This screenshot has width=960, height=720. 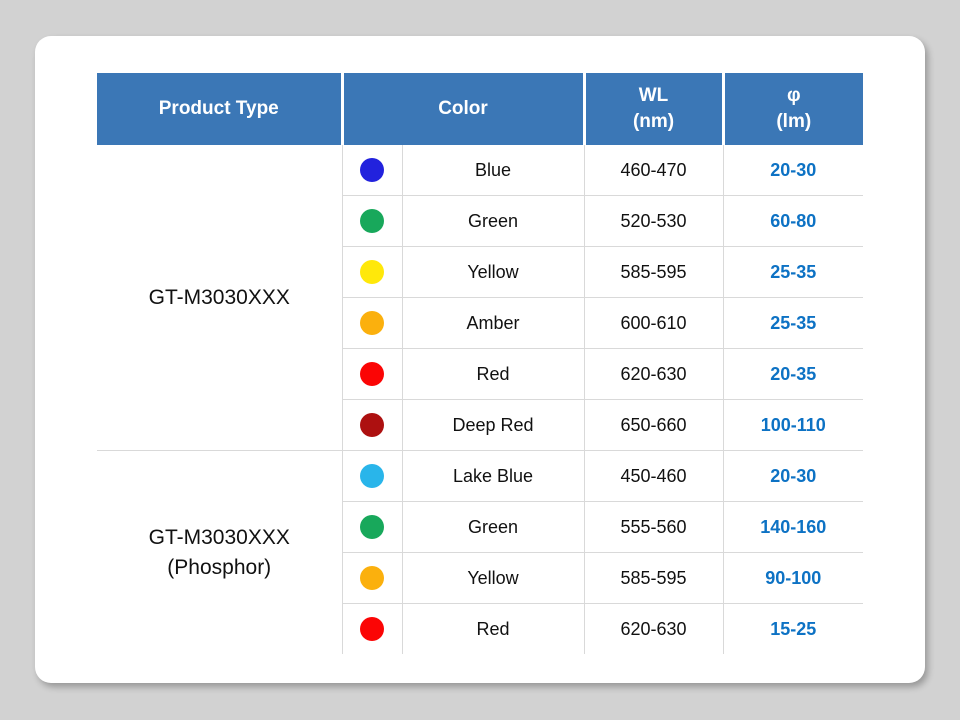 What do you see at coordinates (493, 170) in the screenshot?
I see `color-name-cell: Blue` at bounding box center [493, 170].